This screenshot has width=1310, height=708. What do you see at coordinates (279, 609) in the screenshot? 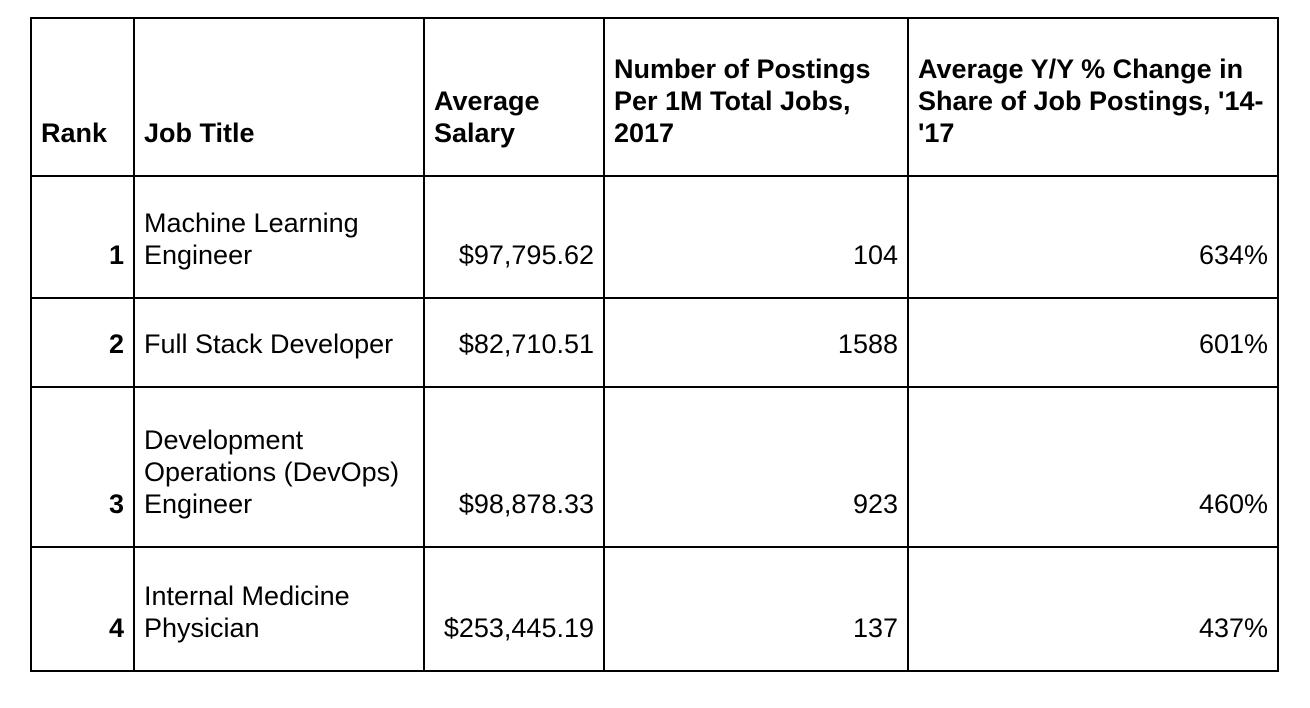
I see `cell-job-title: Internal Medicine Physician` at bounding box center [279, 609].